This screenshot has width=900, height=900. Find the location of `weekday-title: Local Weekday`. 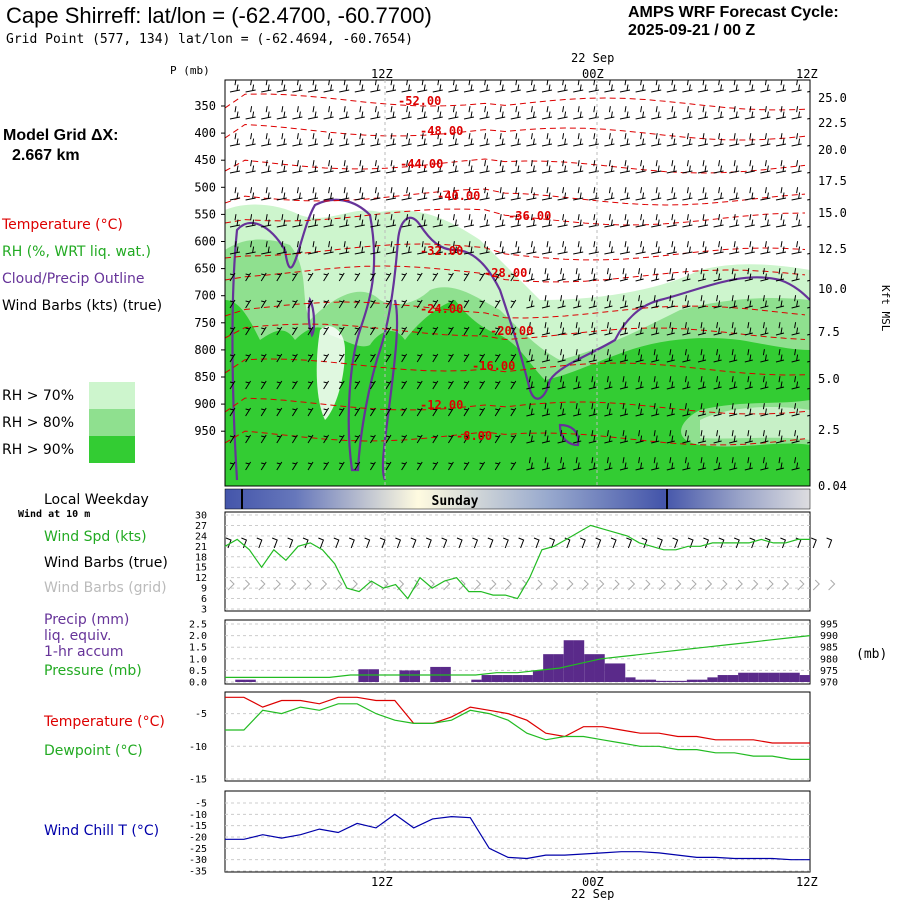

weekday-title: Local Weekday is located at coordinates (96, 500).